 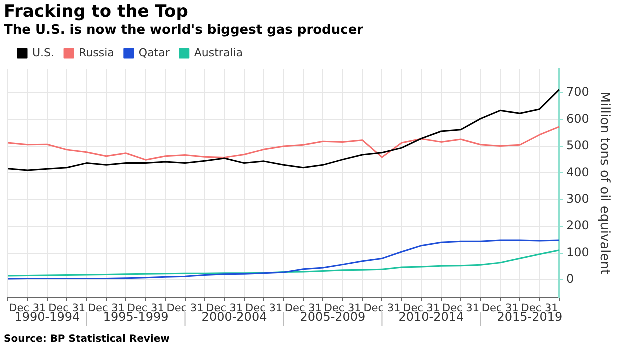 What do you see at coordinates (184, 30) in the screenshot?
I see `chart-subtitle: The U.S. is now the world's biggest gas producer` at bounding box center [184, 30].